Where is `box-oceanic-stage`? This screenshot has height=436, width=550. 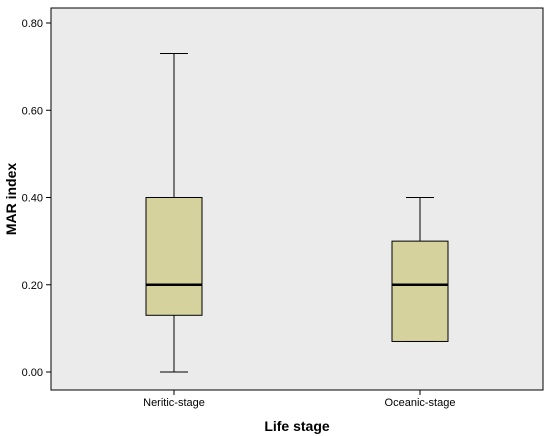
box-oceanic-stage is located at coordinates (420, 269).